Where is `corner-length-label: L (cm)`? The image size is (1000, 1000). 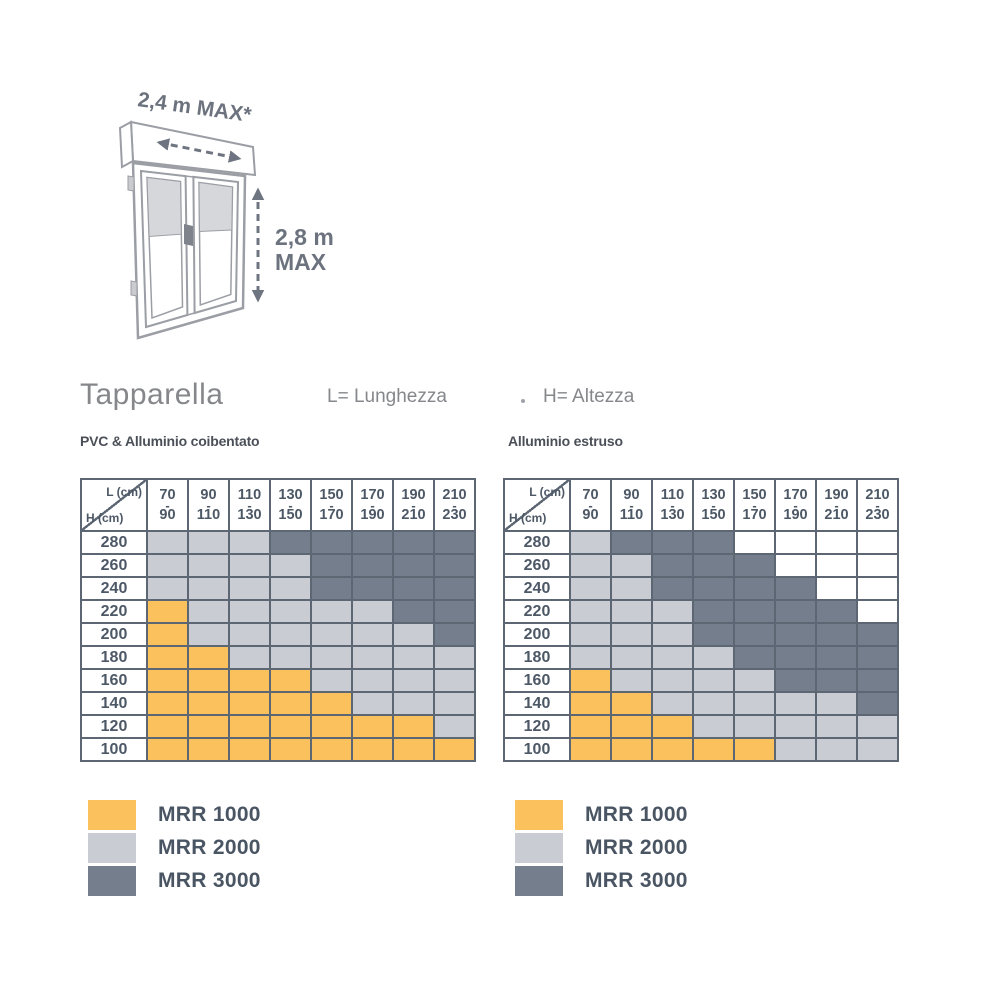
corner-length-label: L (cm) is located at coordinates (547, 492).